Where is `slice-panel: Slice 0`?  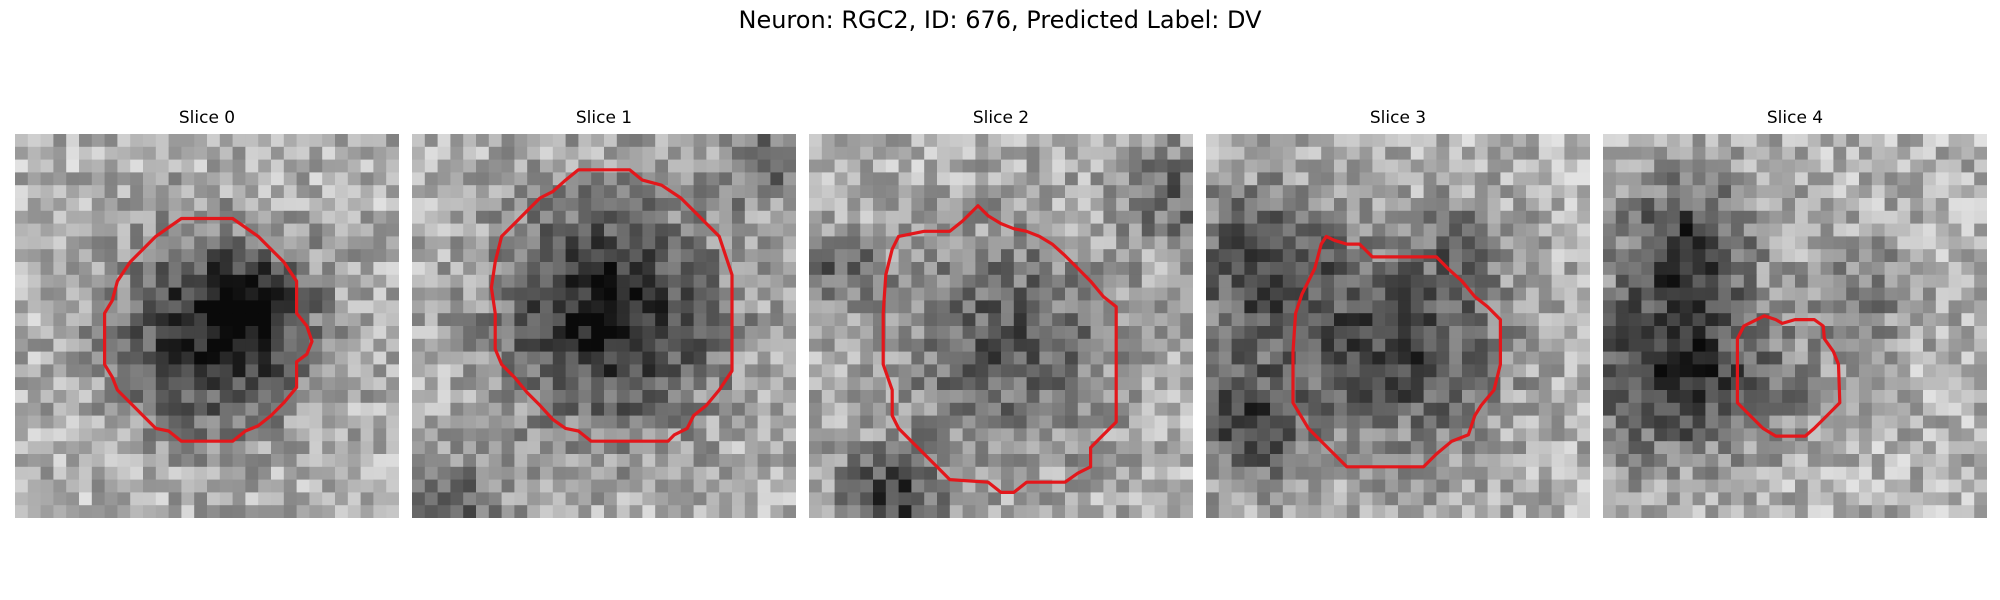
slice-panel: Slice 0 is located at coordinates (207, 314).